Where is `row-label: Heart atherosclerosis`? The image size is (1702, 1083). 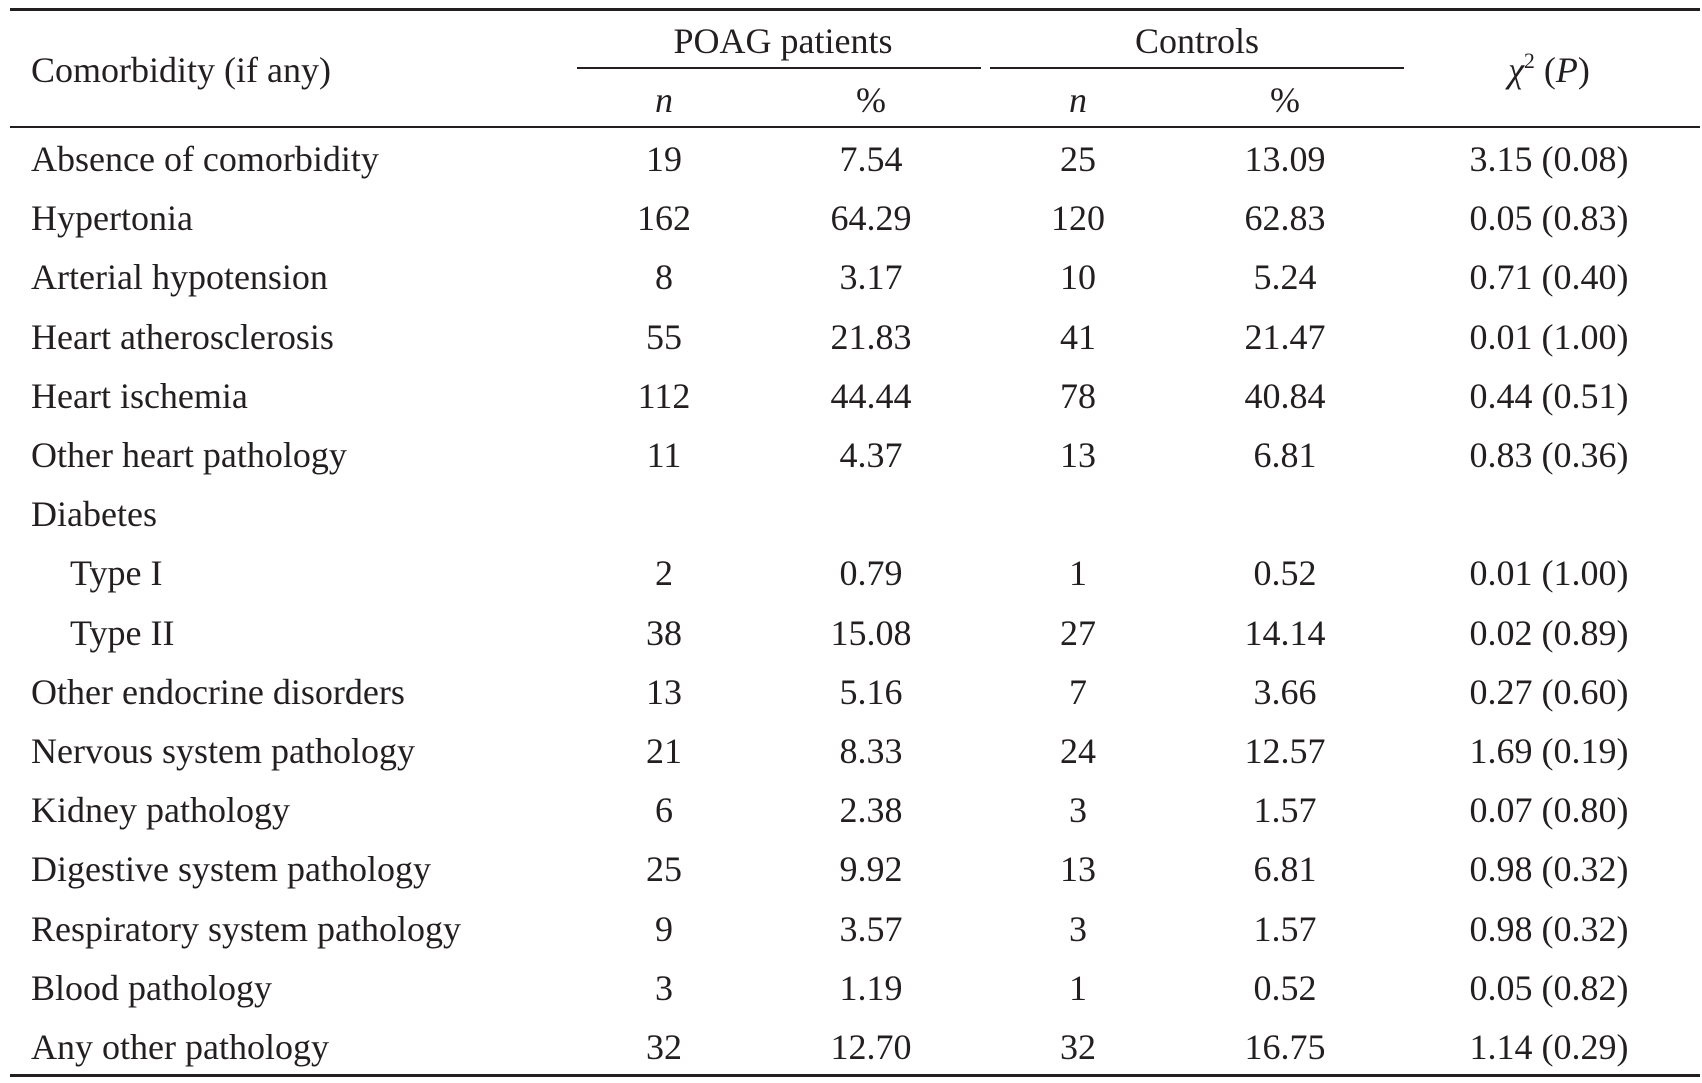
row-label: Heart atherosclerosis is located at coordinates (182, 337).